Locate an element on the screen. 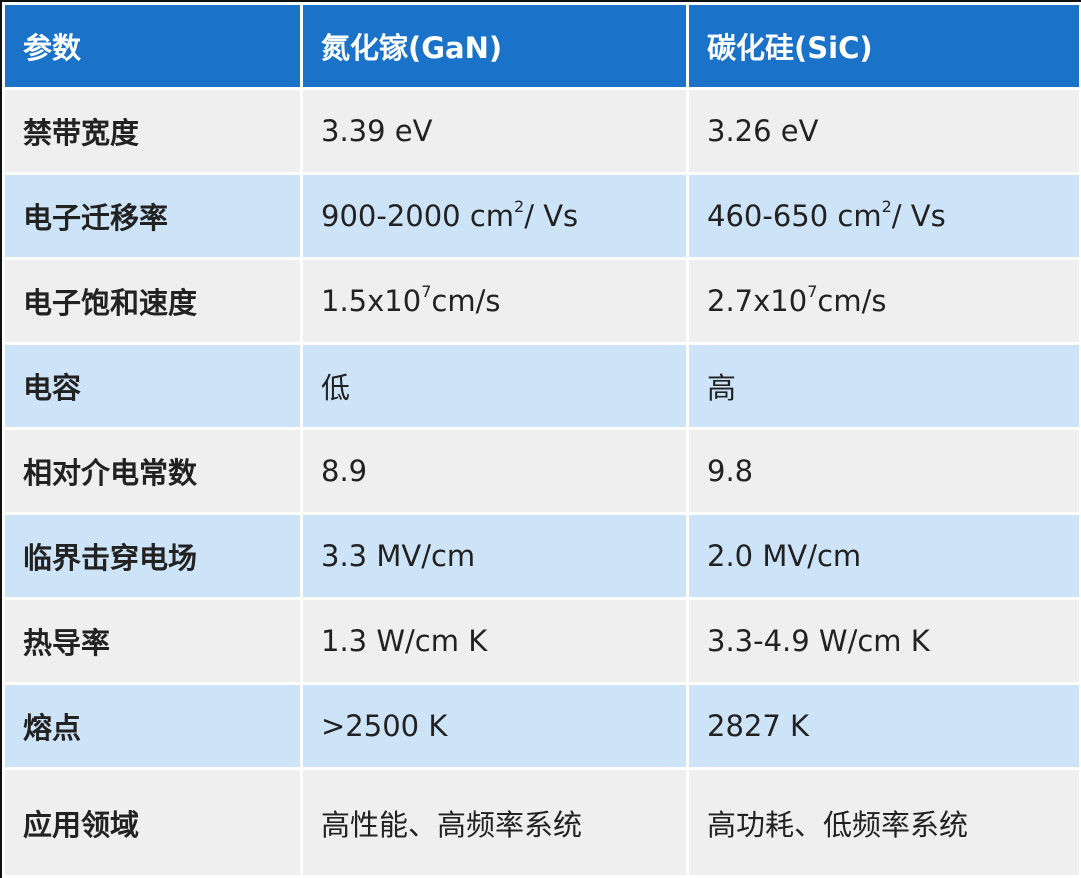 This screenshot has width=1081, height=878. sic-cell: 2.0 MV/cm is located at coordinates (883, 556).